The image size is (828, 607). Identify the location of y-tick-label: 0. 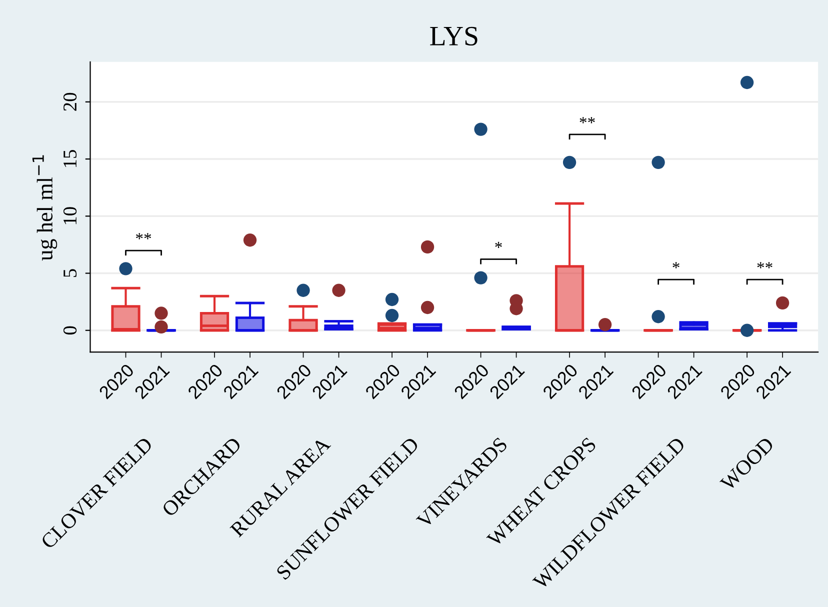
(70, 330).